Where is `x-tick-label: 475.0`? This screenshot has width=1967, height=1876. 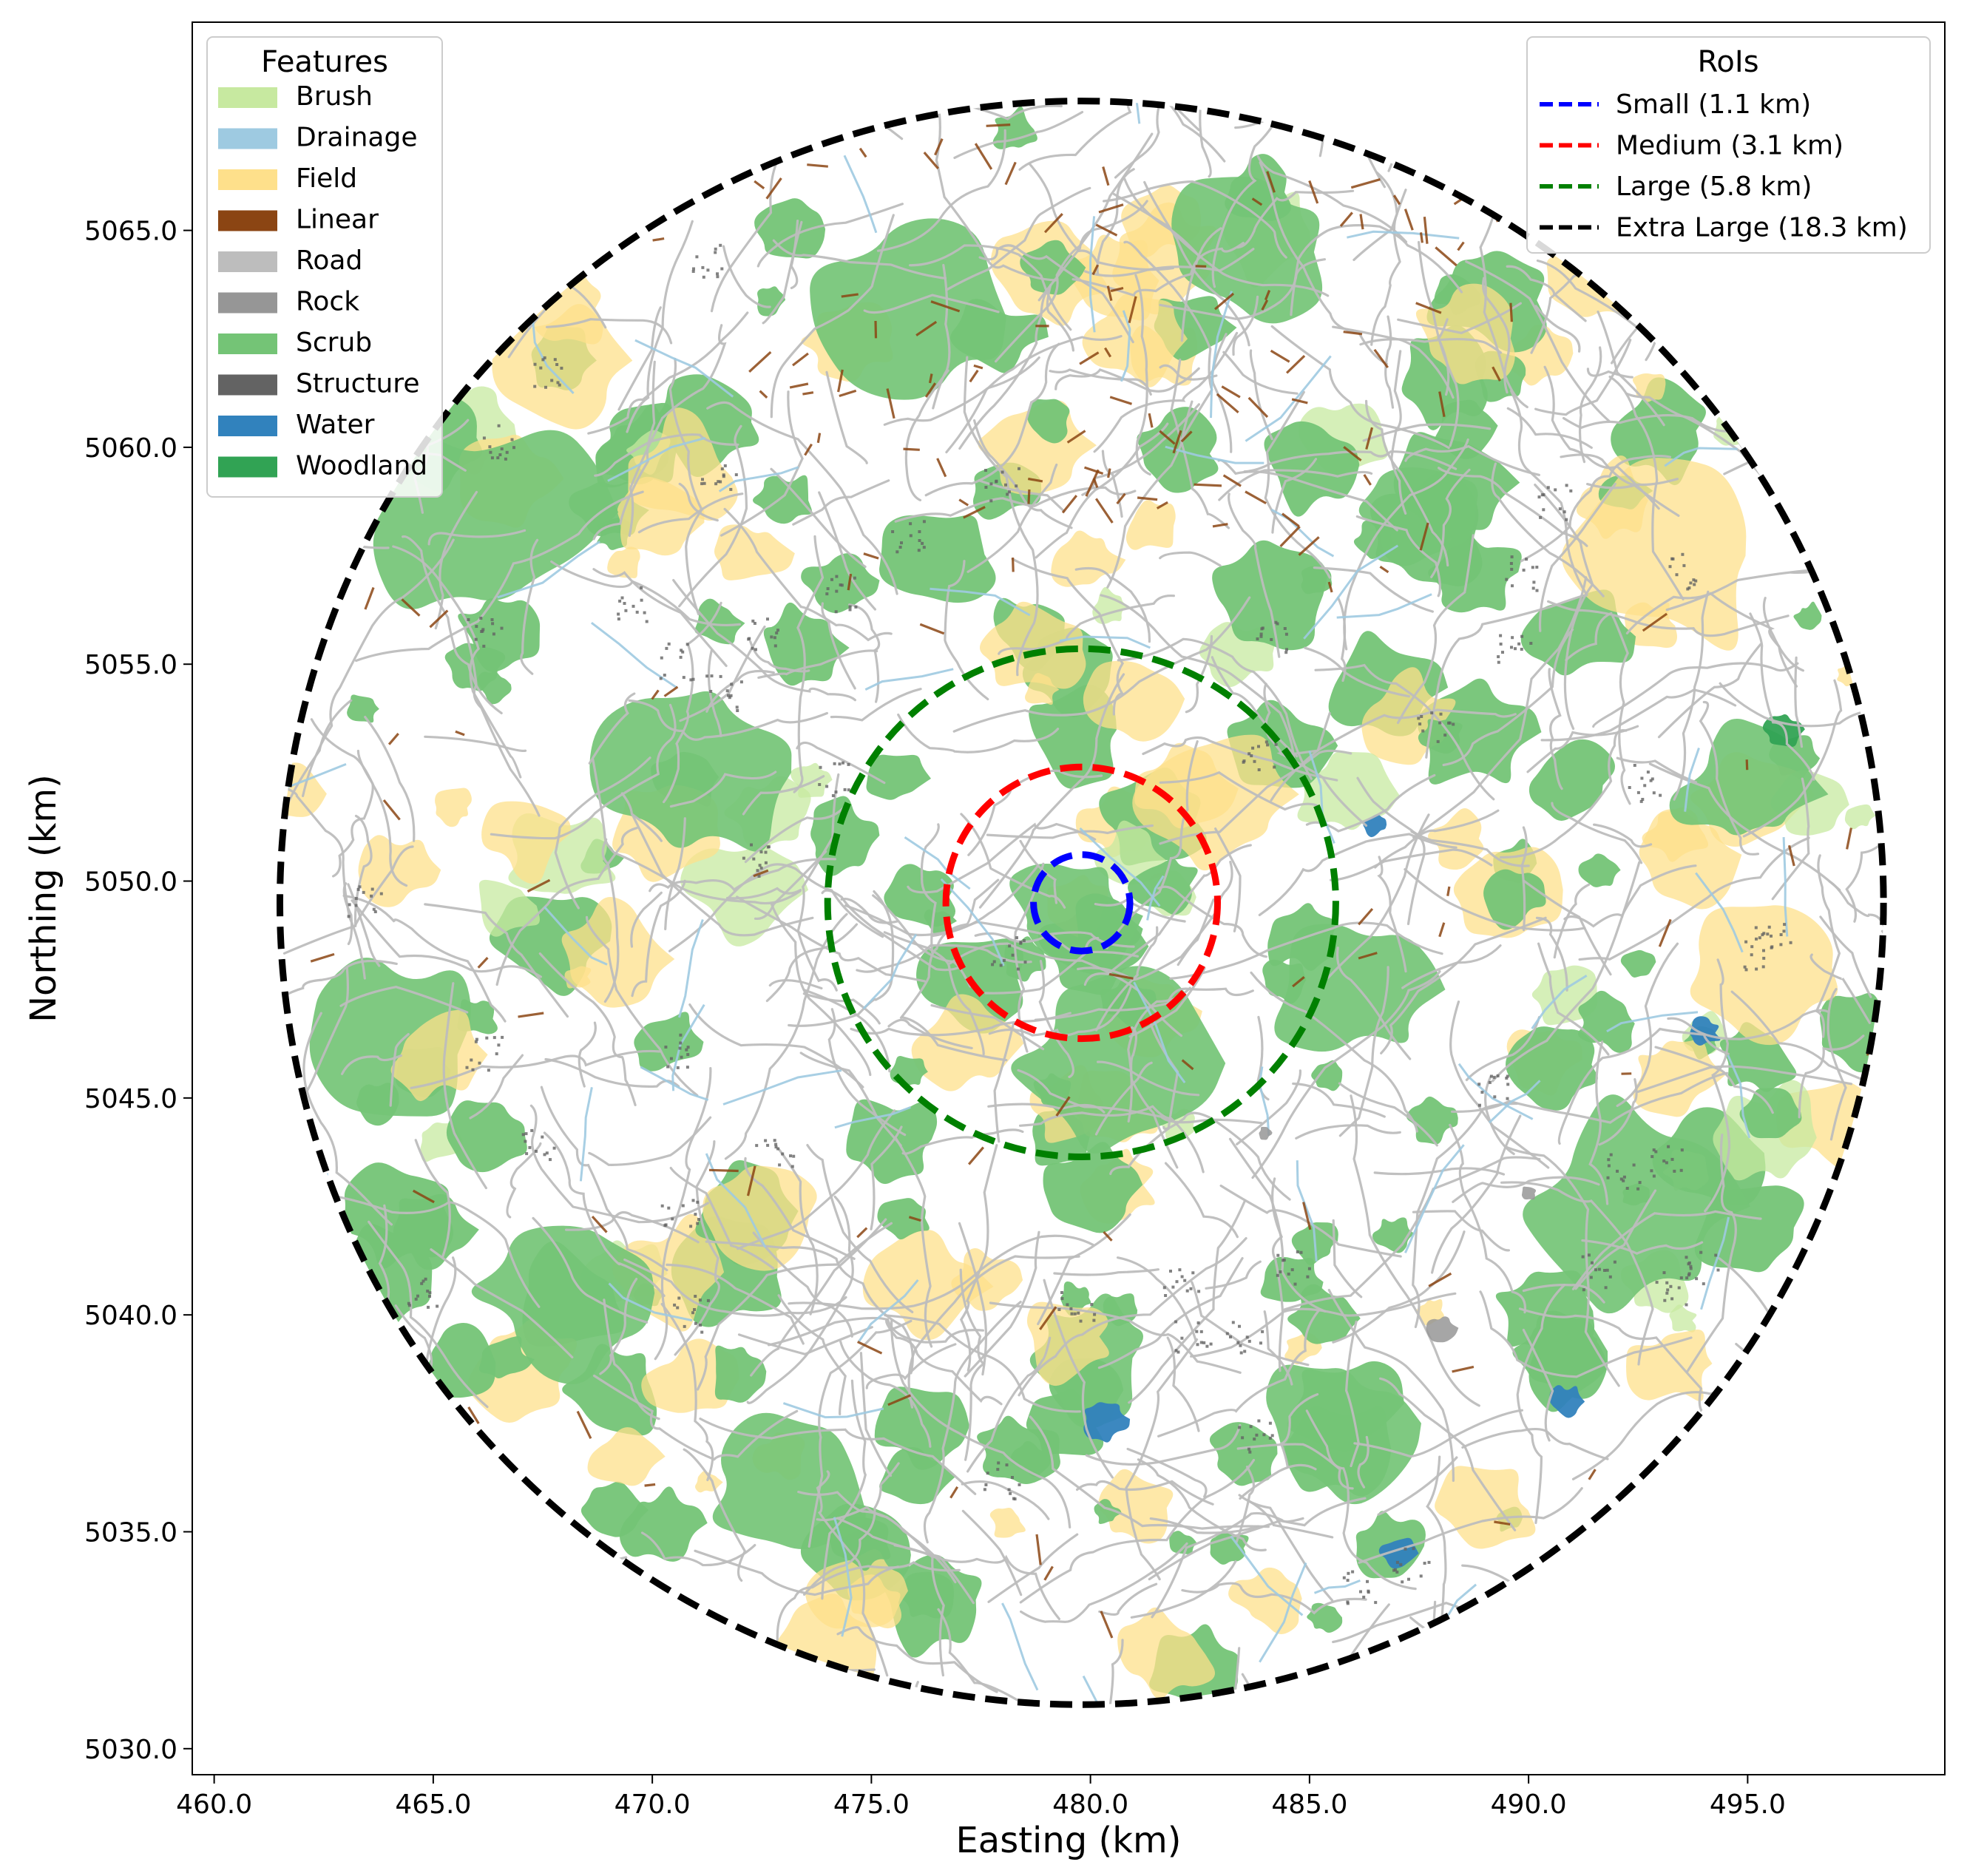 x-tick-label: 475.0 is located at coordinates (871, 1804).